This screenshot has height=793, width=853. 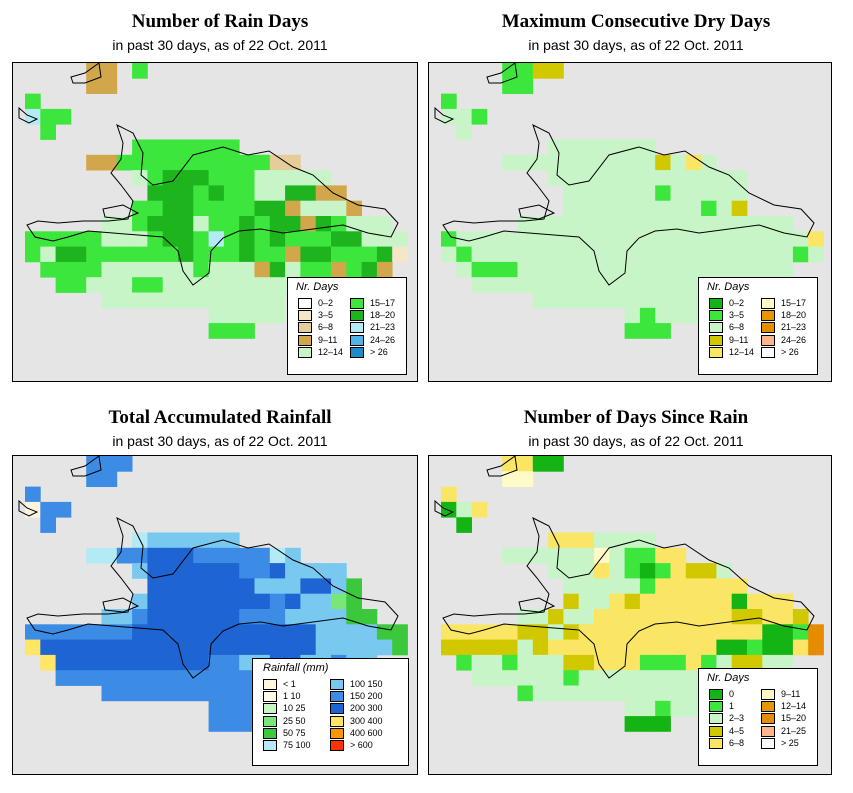 I want to click on legend-label: > 600, so click(x=361, y=745).